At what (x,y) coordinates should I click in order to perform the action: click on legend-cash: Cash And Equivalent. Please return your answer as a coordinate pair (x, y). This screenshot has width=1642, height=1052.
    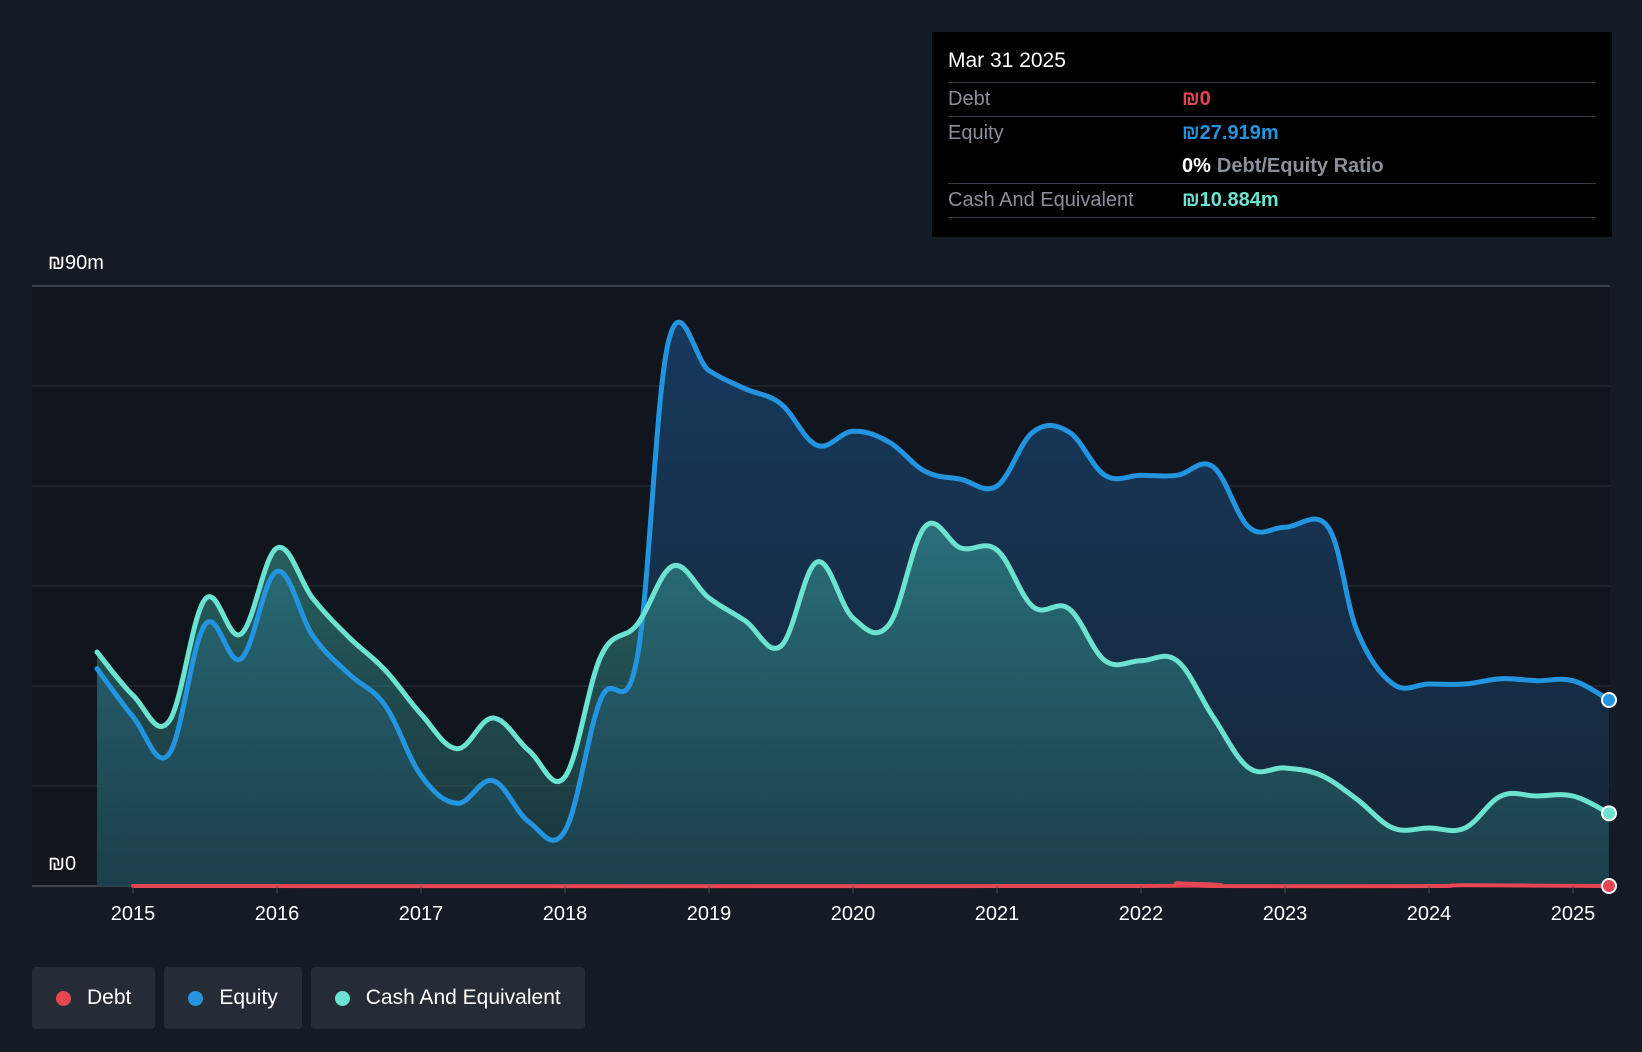
    Looking at the image, I should click on (447, 998).